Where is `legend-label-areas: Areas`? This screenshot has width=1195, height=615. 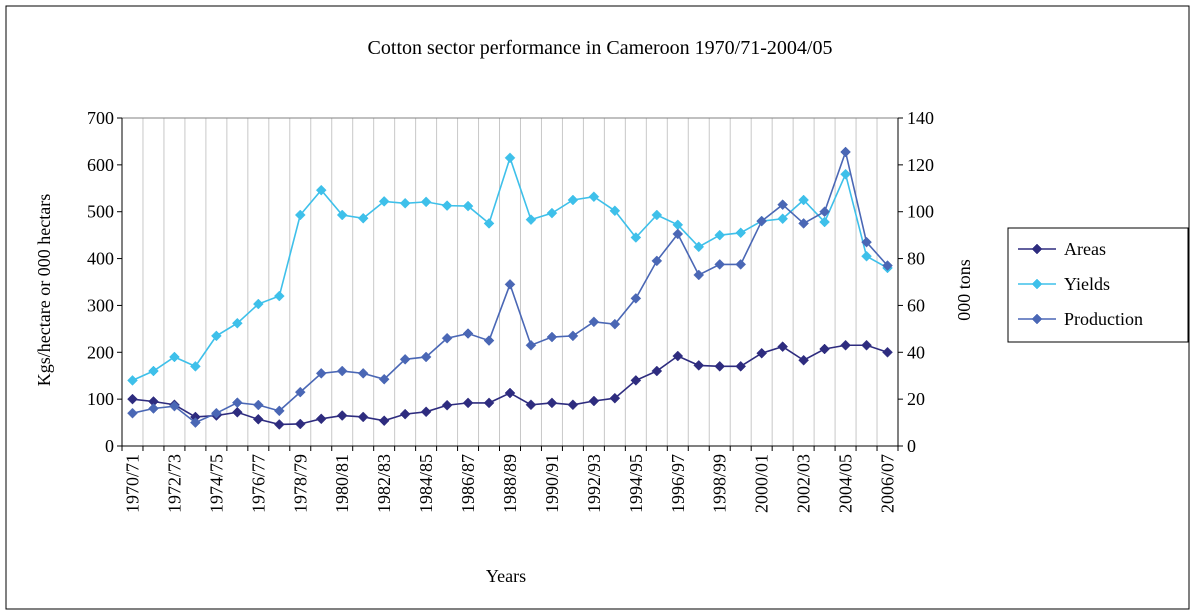 legend-label-areas: Areas is located at coordinates (1085, 249).